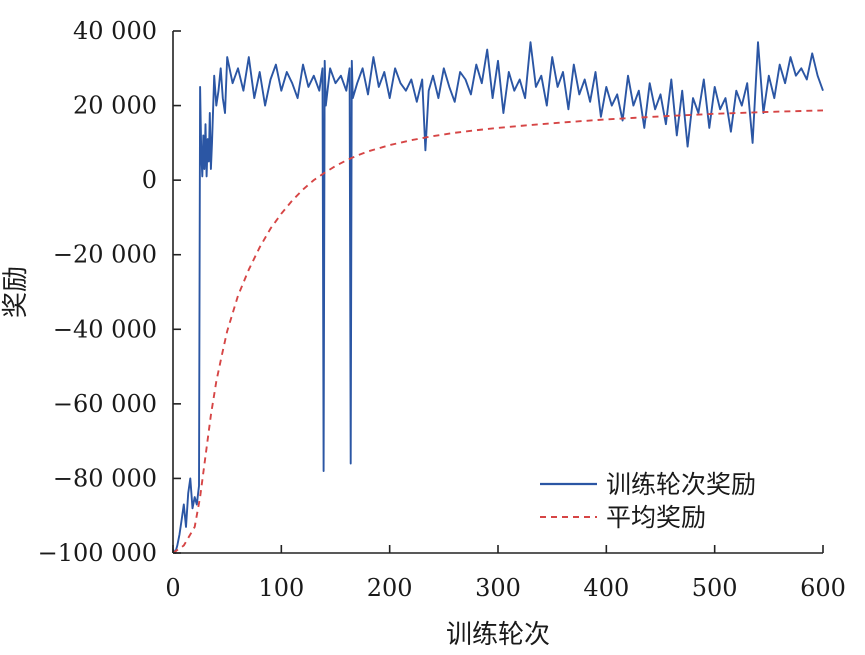 This screenshot has height=655, width=865. What do you see at coordinates (715, 588) in the screenshot?
I see `x-tick-label: 500` at bounding box center [715, 588].